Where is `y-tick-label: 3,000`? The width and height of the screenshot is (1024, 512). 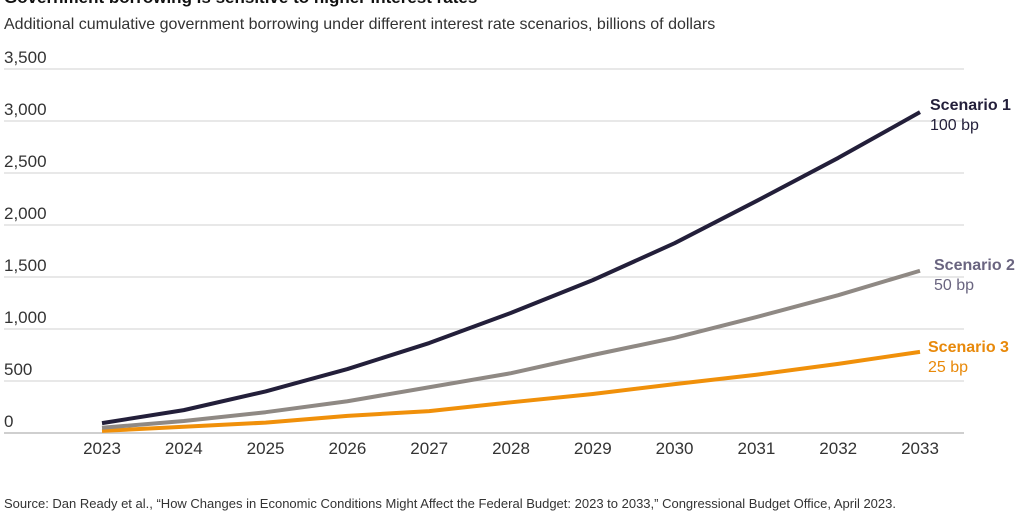
y-tick-label: 3,000 is located at coordinates (25, 109).